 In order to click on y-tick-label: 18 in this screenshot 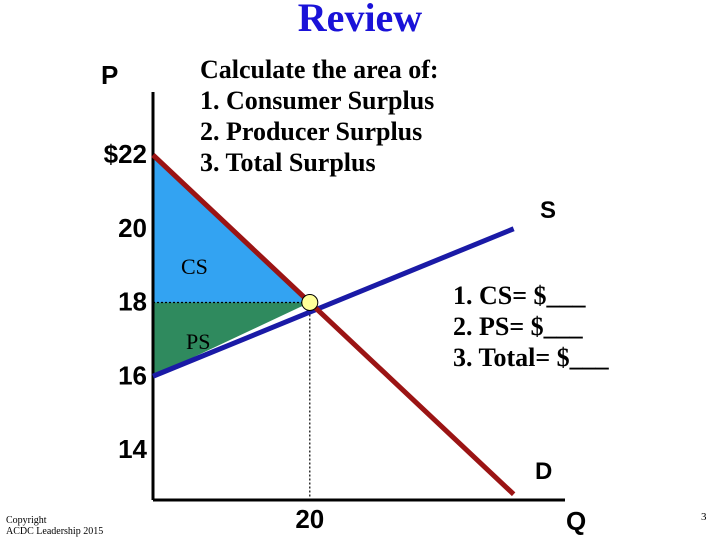, I will do `click(132, 302)`.